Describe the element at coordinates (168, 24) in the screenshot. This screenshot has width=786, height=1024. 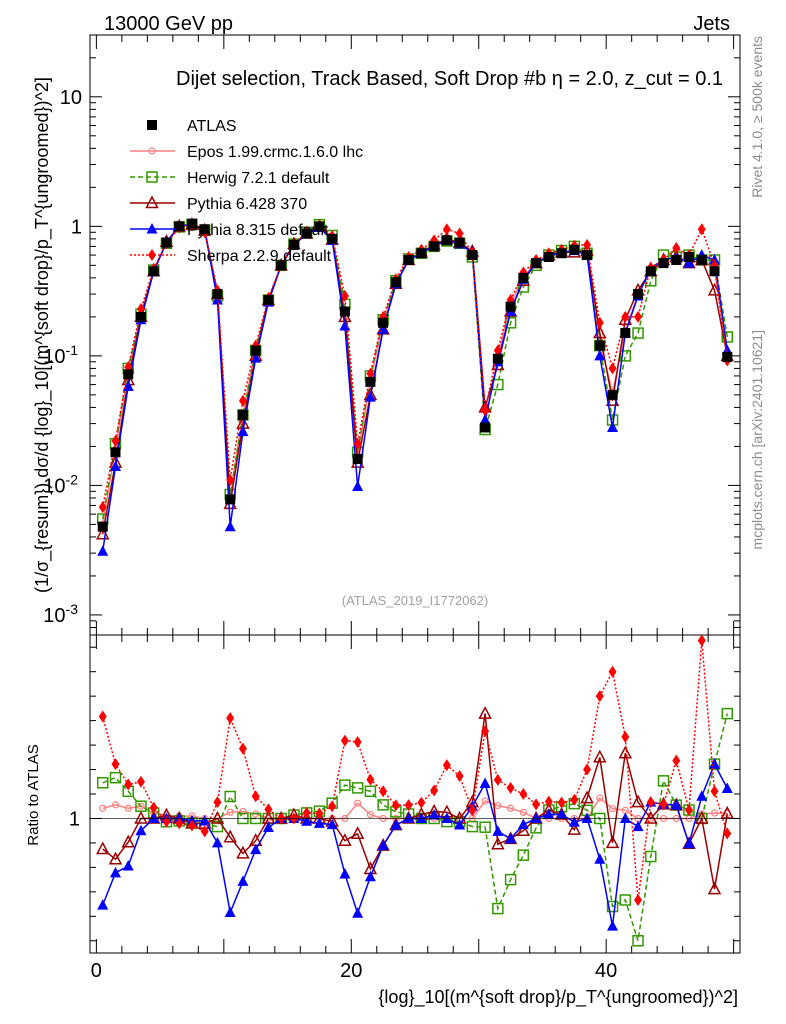
I see `header-left: 13000 GeV pp` at that location.